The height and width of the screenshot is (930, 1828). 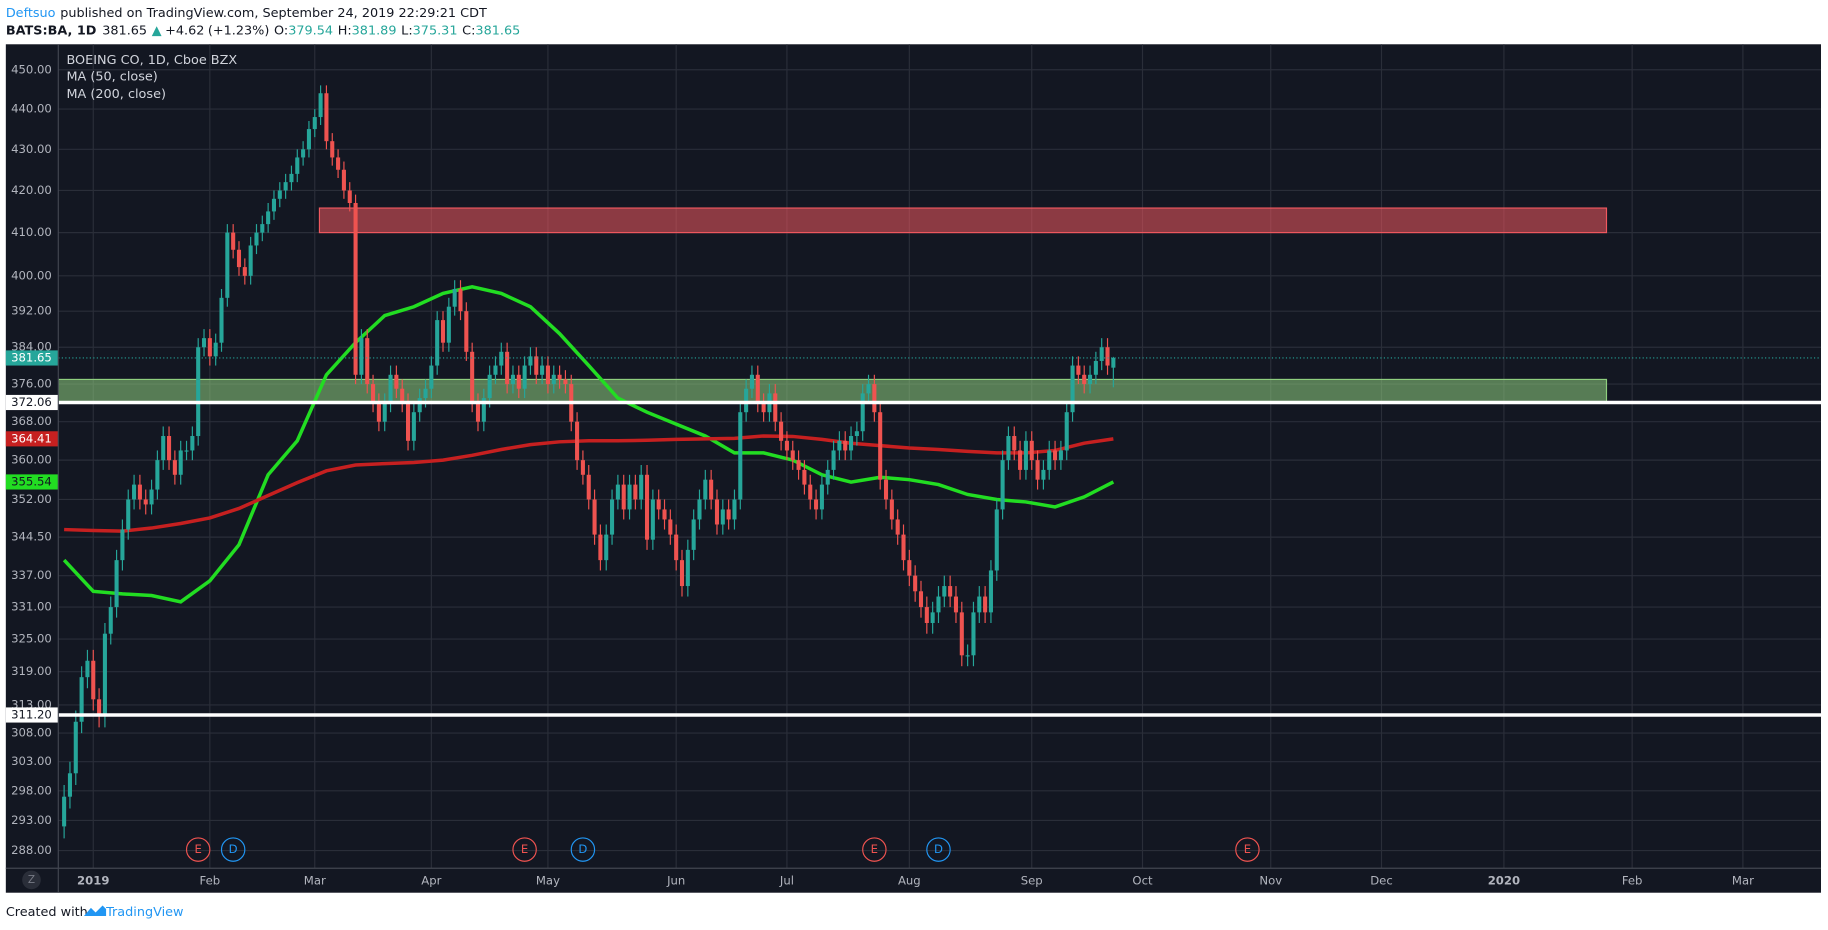 I want to click on footer-brand: TradingView, so click(x=144, y=912).